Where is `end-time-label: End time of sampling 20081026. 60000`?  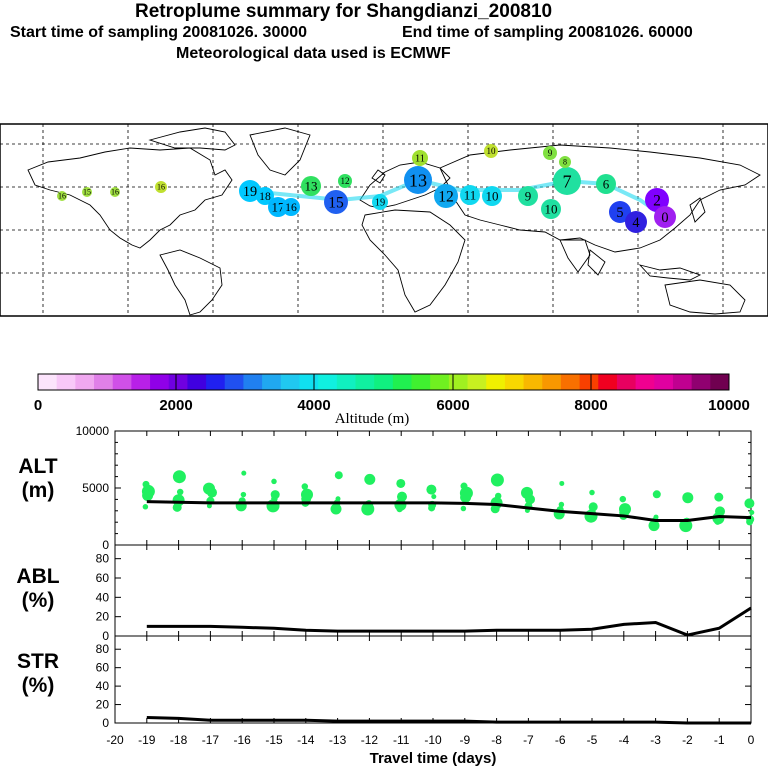
end-time-label: End time of sampling 20081026. 60000 is located at coordinates (547, 32).